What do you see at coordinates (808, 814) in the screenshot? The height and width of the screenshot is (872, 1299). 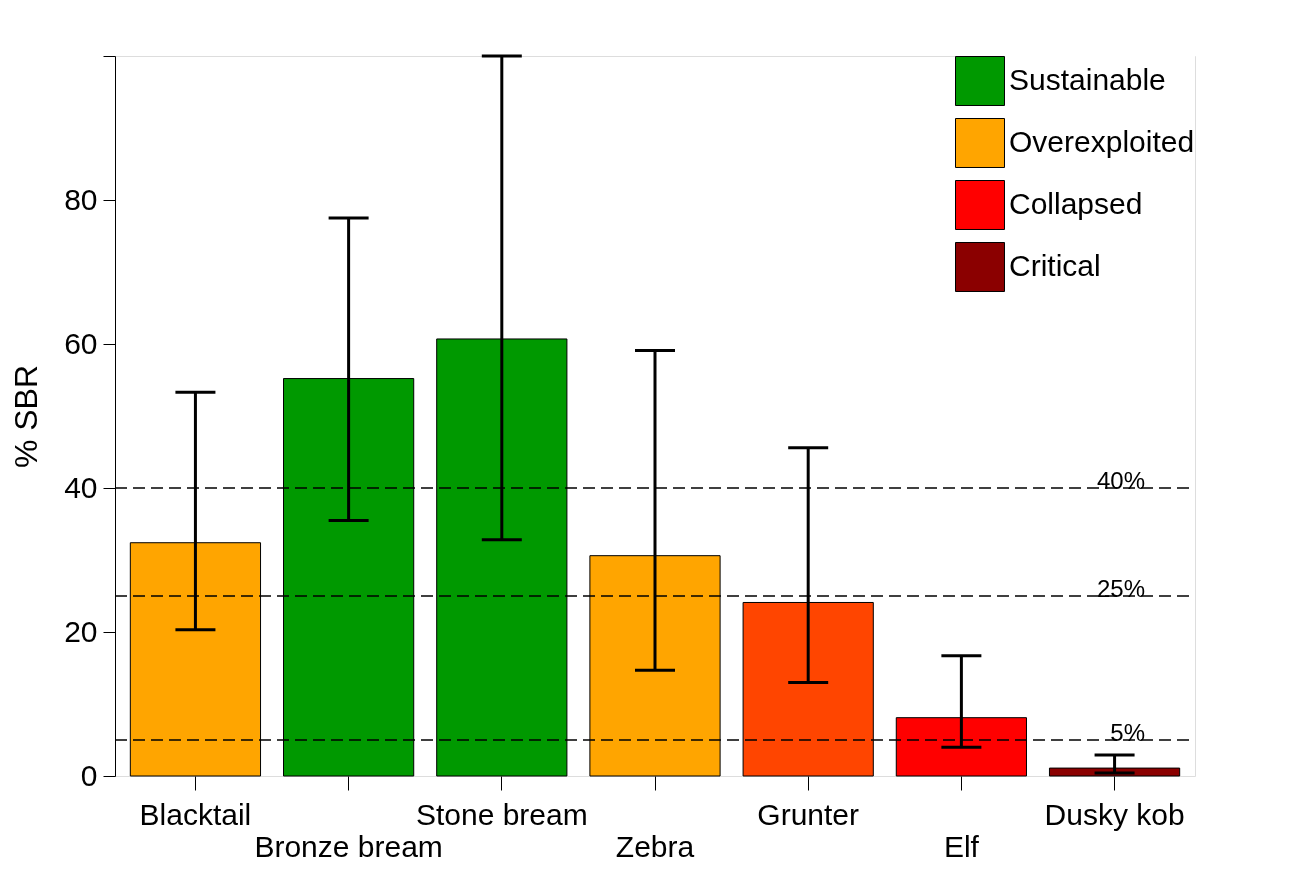 I see `x-tick-label: Grunter` at bounding box center [808, 814].